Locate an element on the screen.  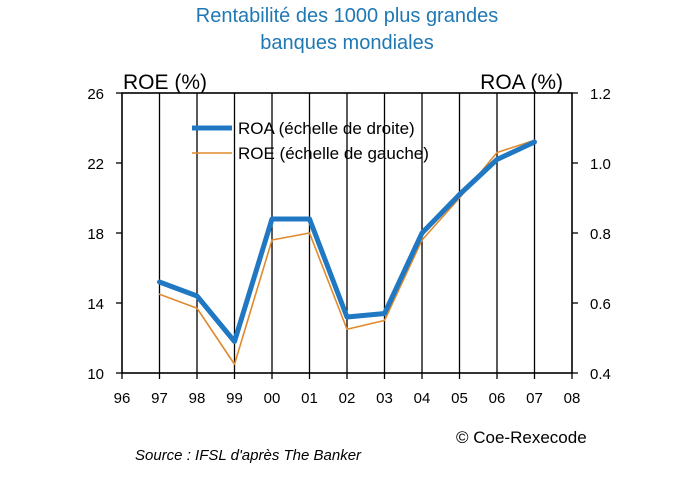
x-tick-label: 07 is located at coordinates (534, 398).